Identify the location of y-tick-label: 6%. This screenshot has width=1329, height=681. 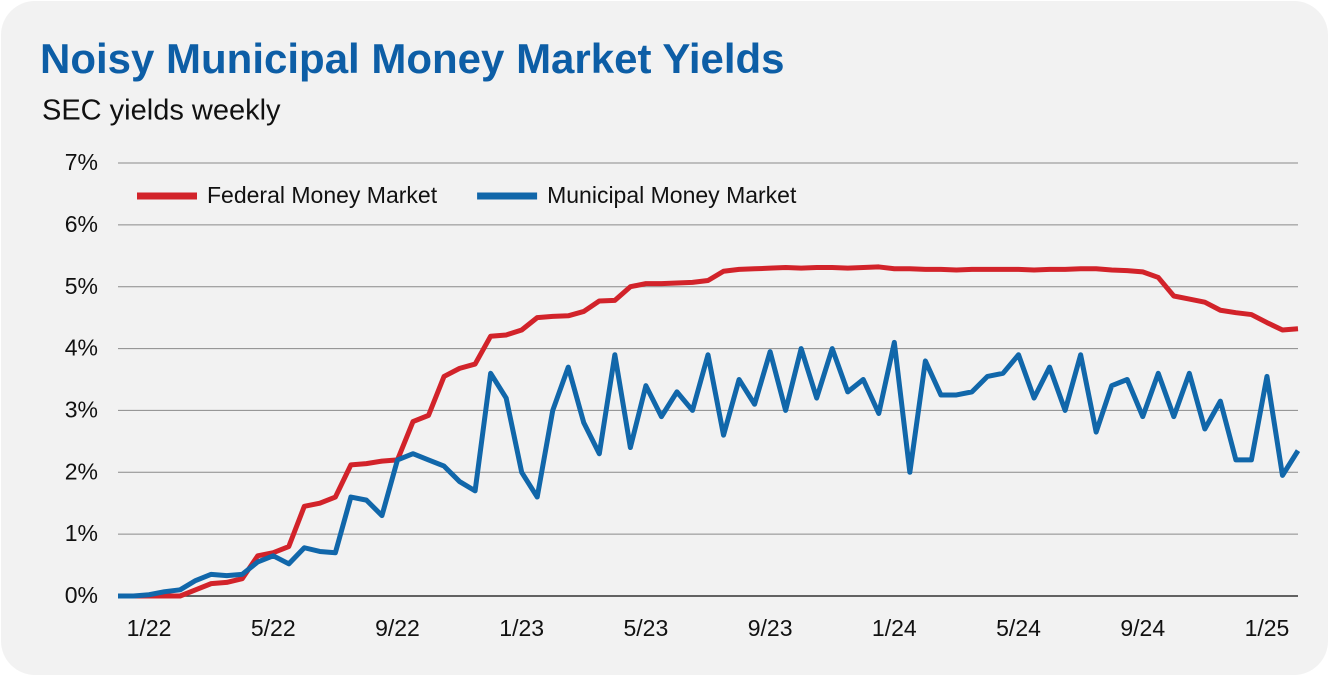
(81, 224).